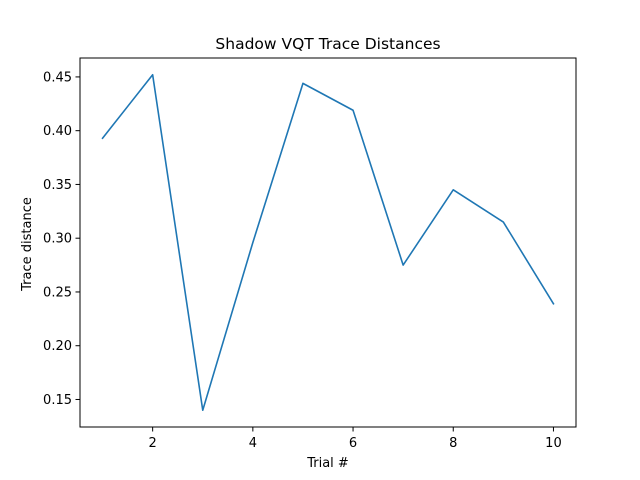 The width and height of the screenshot is (640, 480). I want to click on y-tick-label-2: 0.25, so click(57, 292).